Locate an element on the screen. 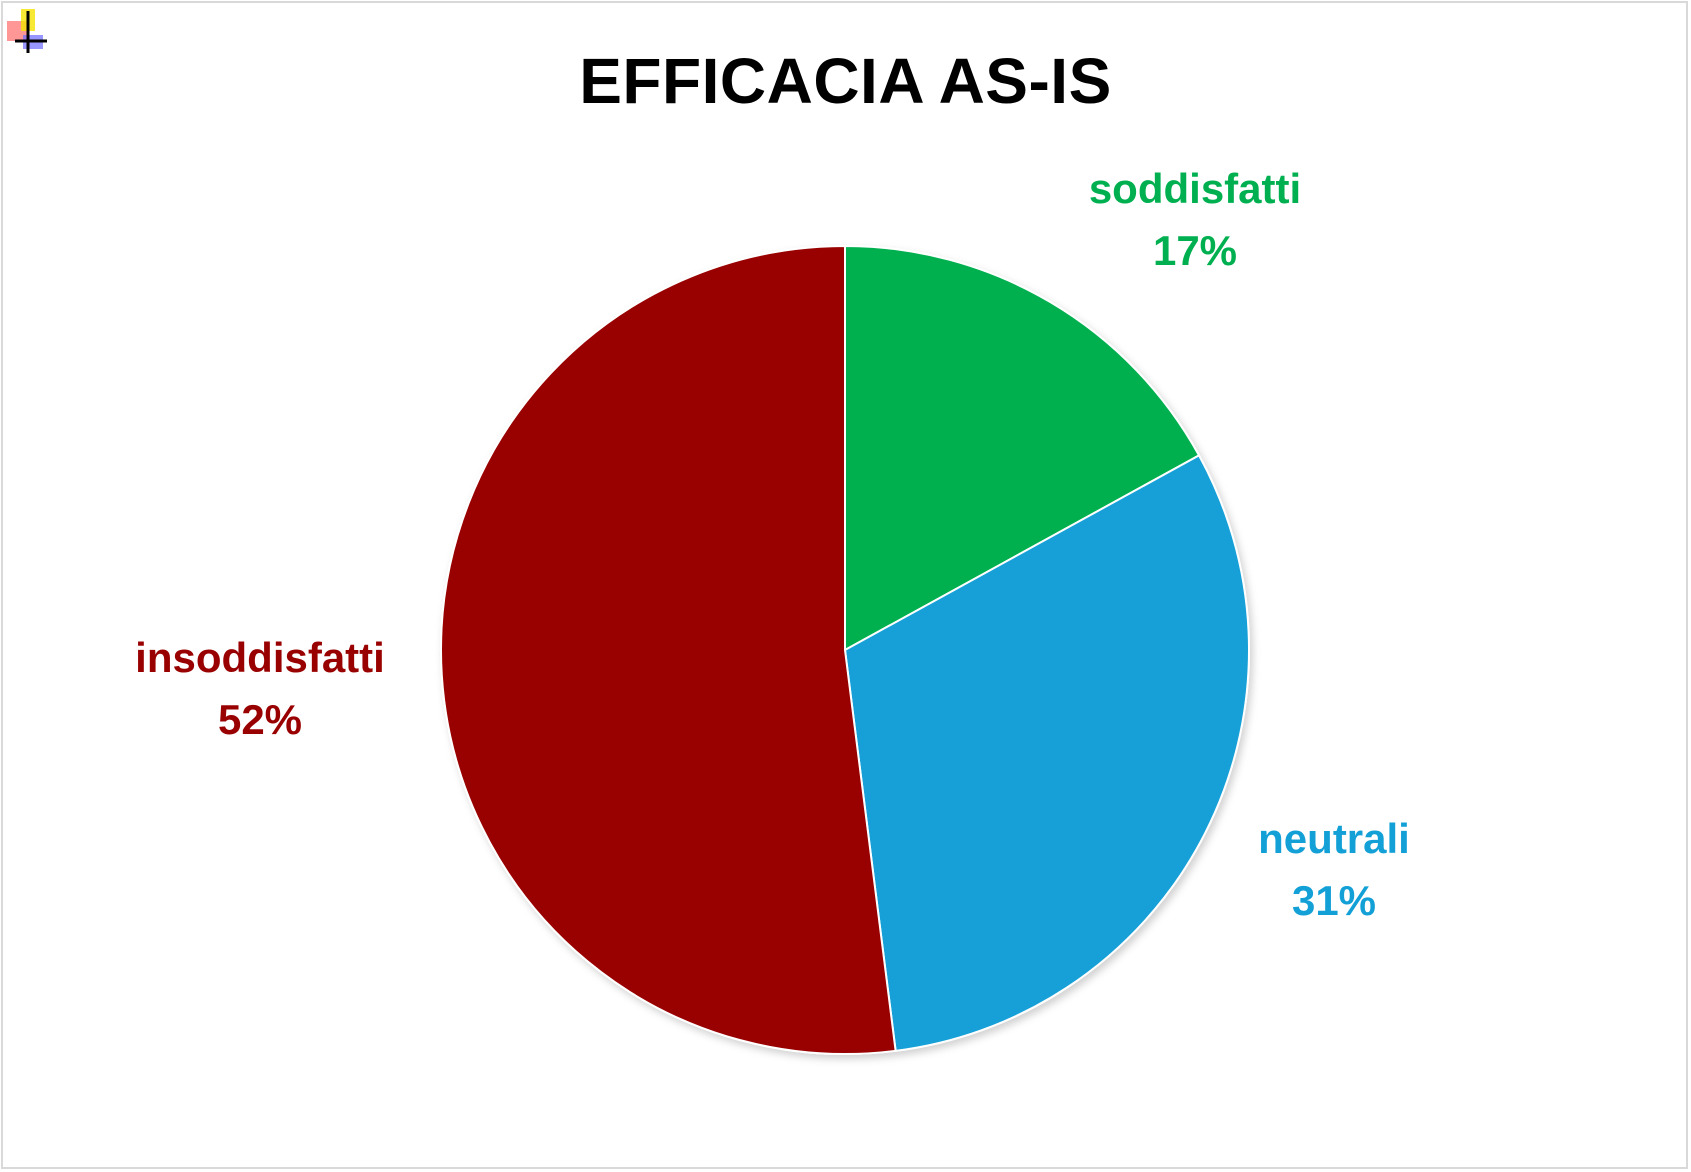 This screenshot has width=1691, height=1172. chart-title: EFFICACIA AS-IS is located at coordinates (845, 81).